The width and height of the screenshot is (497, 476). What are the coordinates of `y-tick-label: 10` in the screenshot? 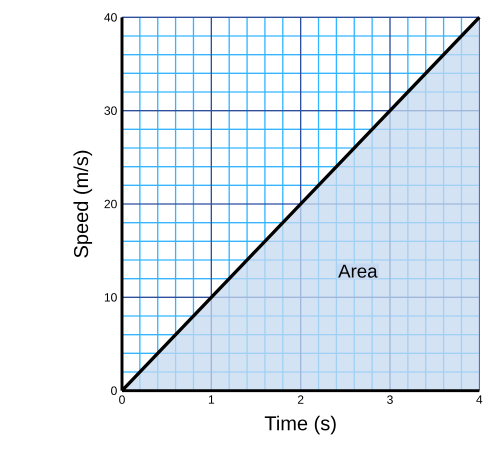 It's located at (110, 297).